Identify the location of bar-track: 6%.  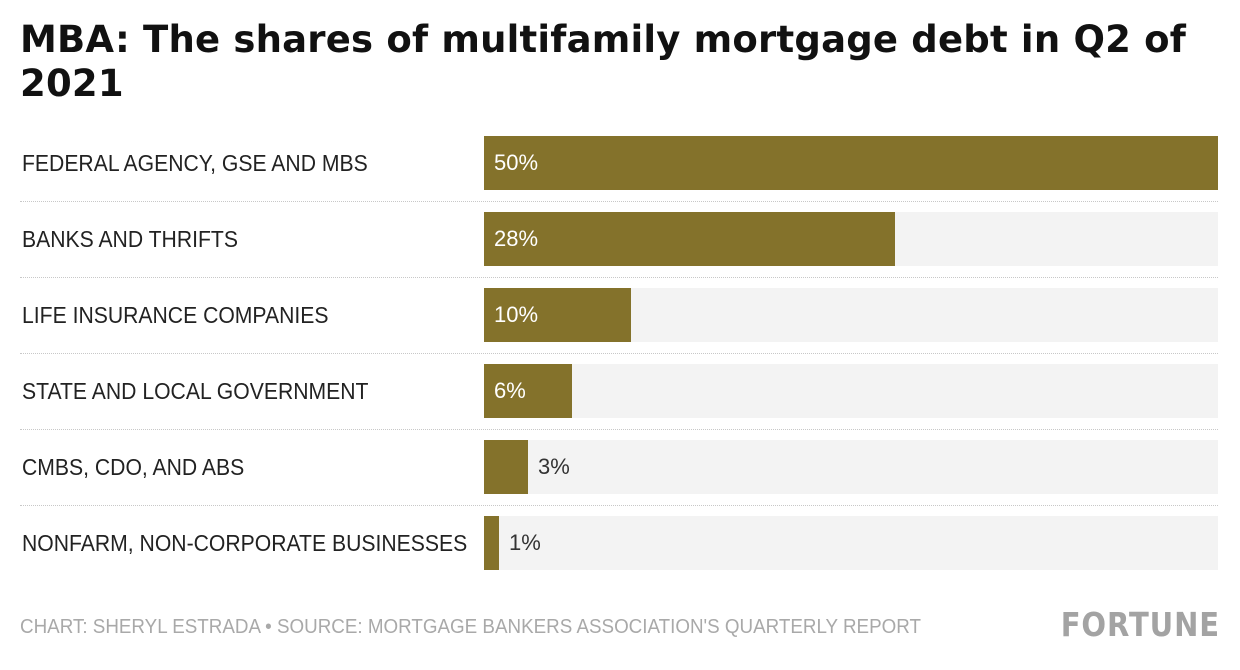
(851, 391).